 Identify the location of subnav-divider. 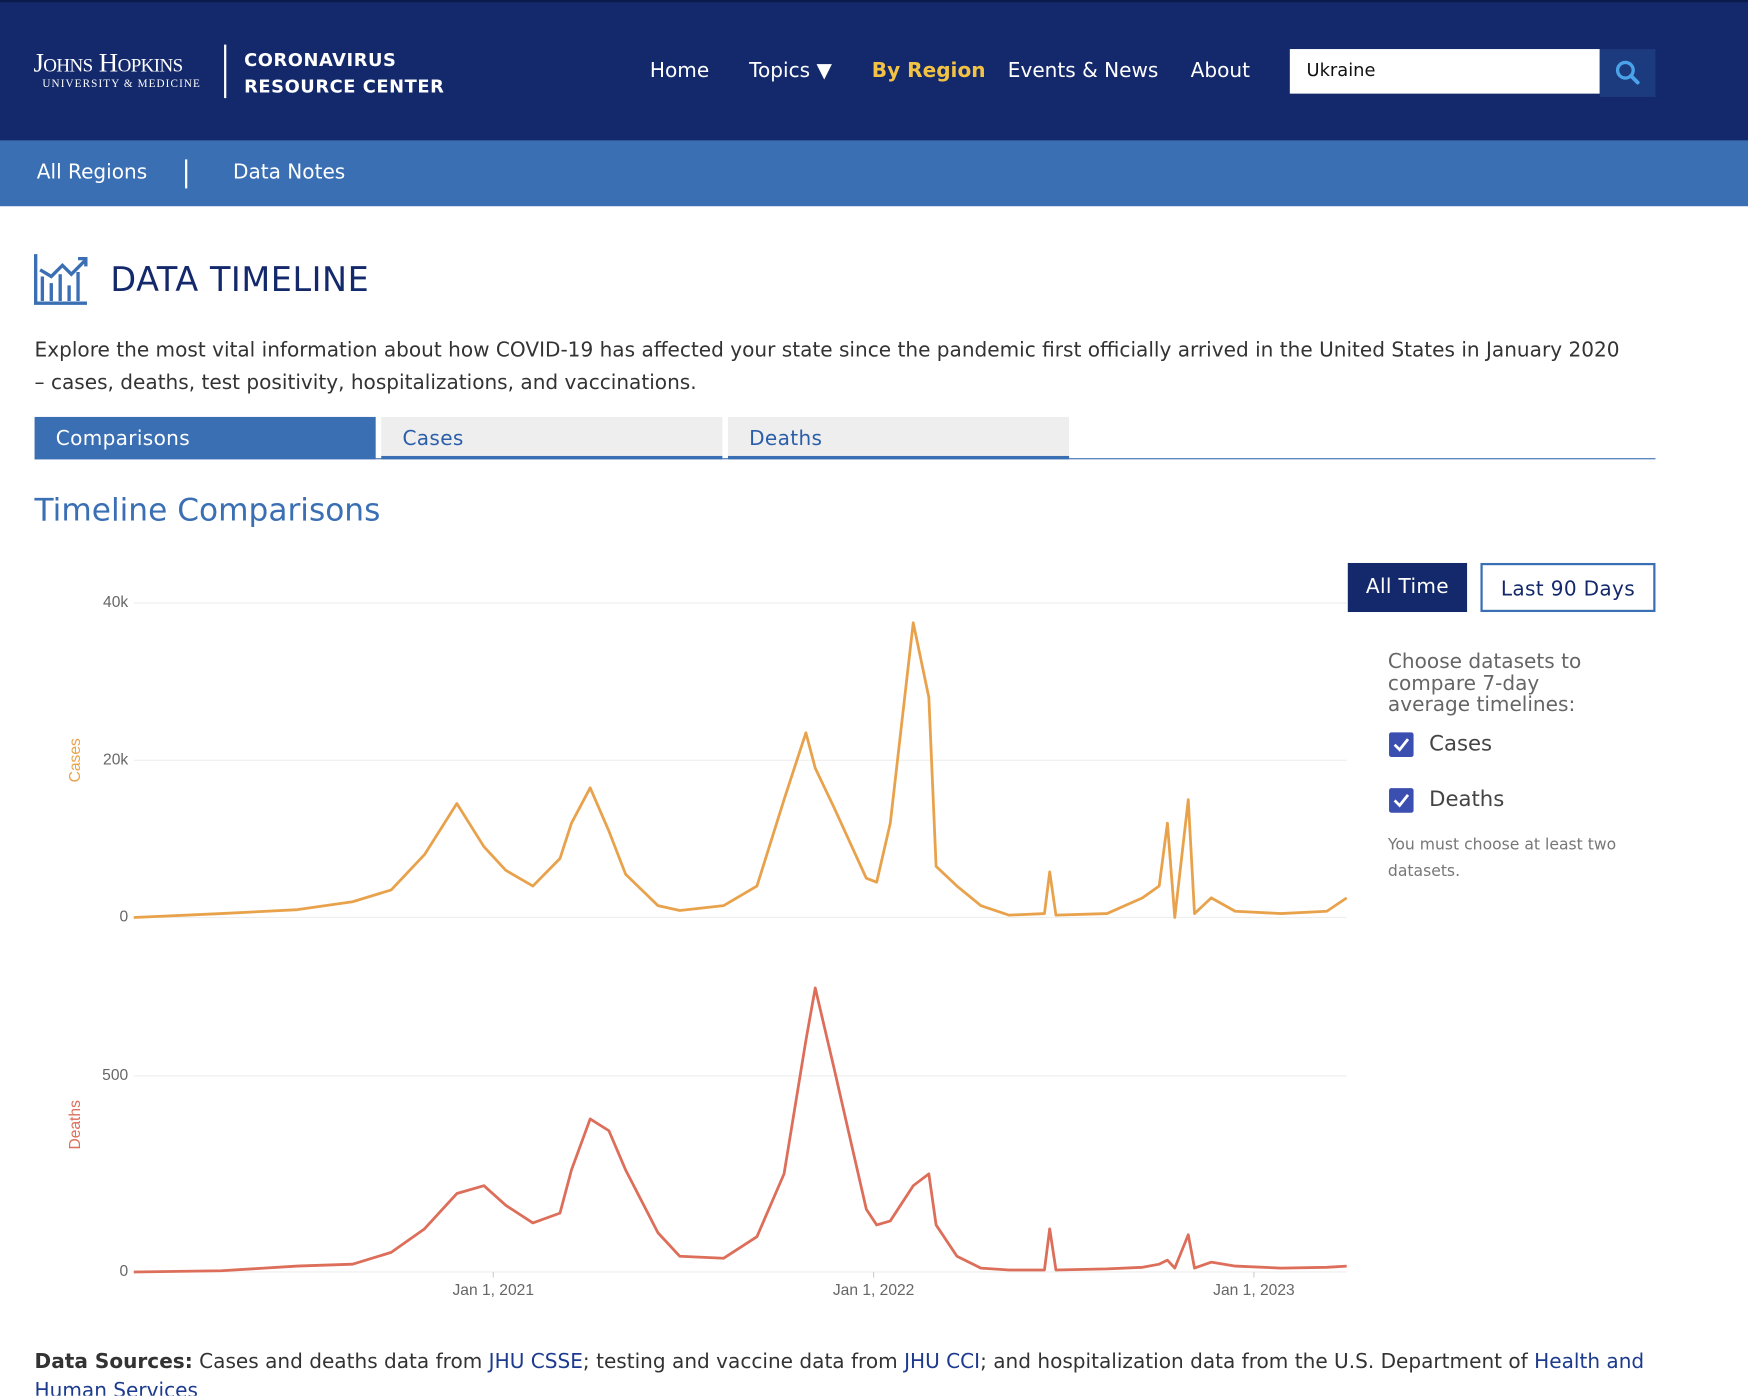
(186, 174).